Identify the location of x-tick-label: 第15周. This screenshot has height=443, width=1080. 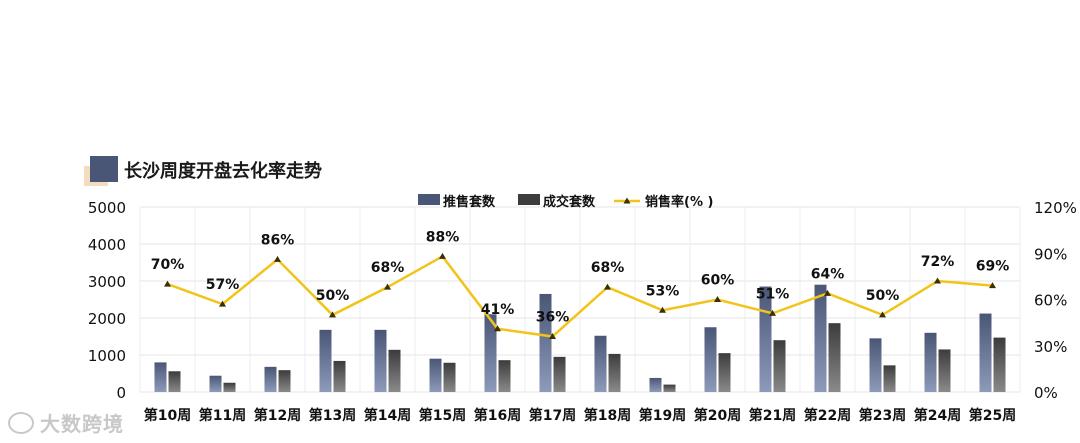
(442, 415).